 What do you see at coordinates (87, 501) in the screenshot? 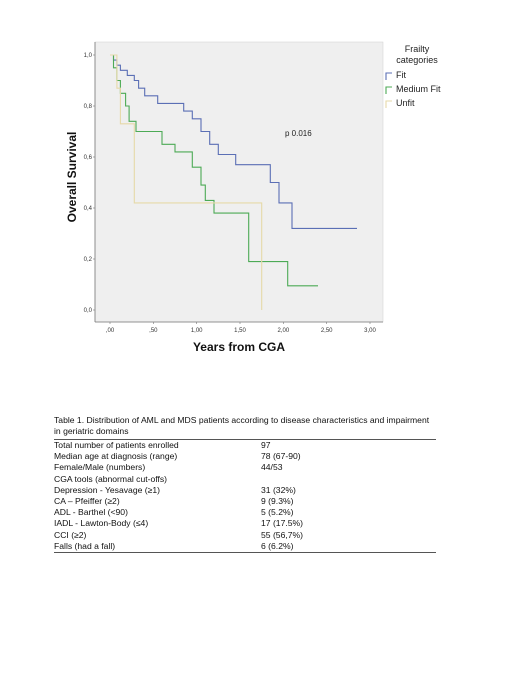
I see `row-label: CA – Pfeiffer (≥2)` at bounding box center [87, 501].